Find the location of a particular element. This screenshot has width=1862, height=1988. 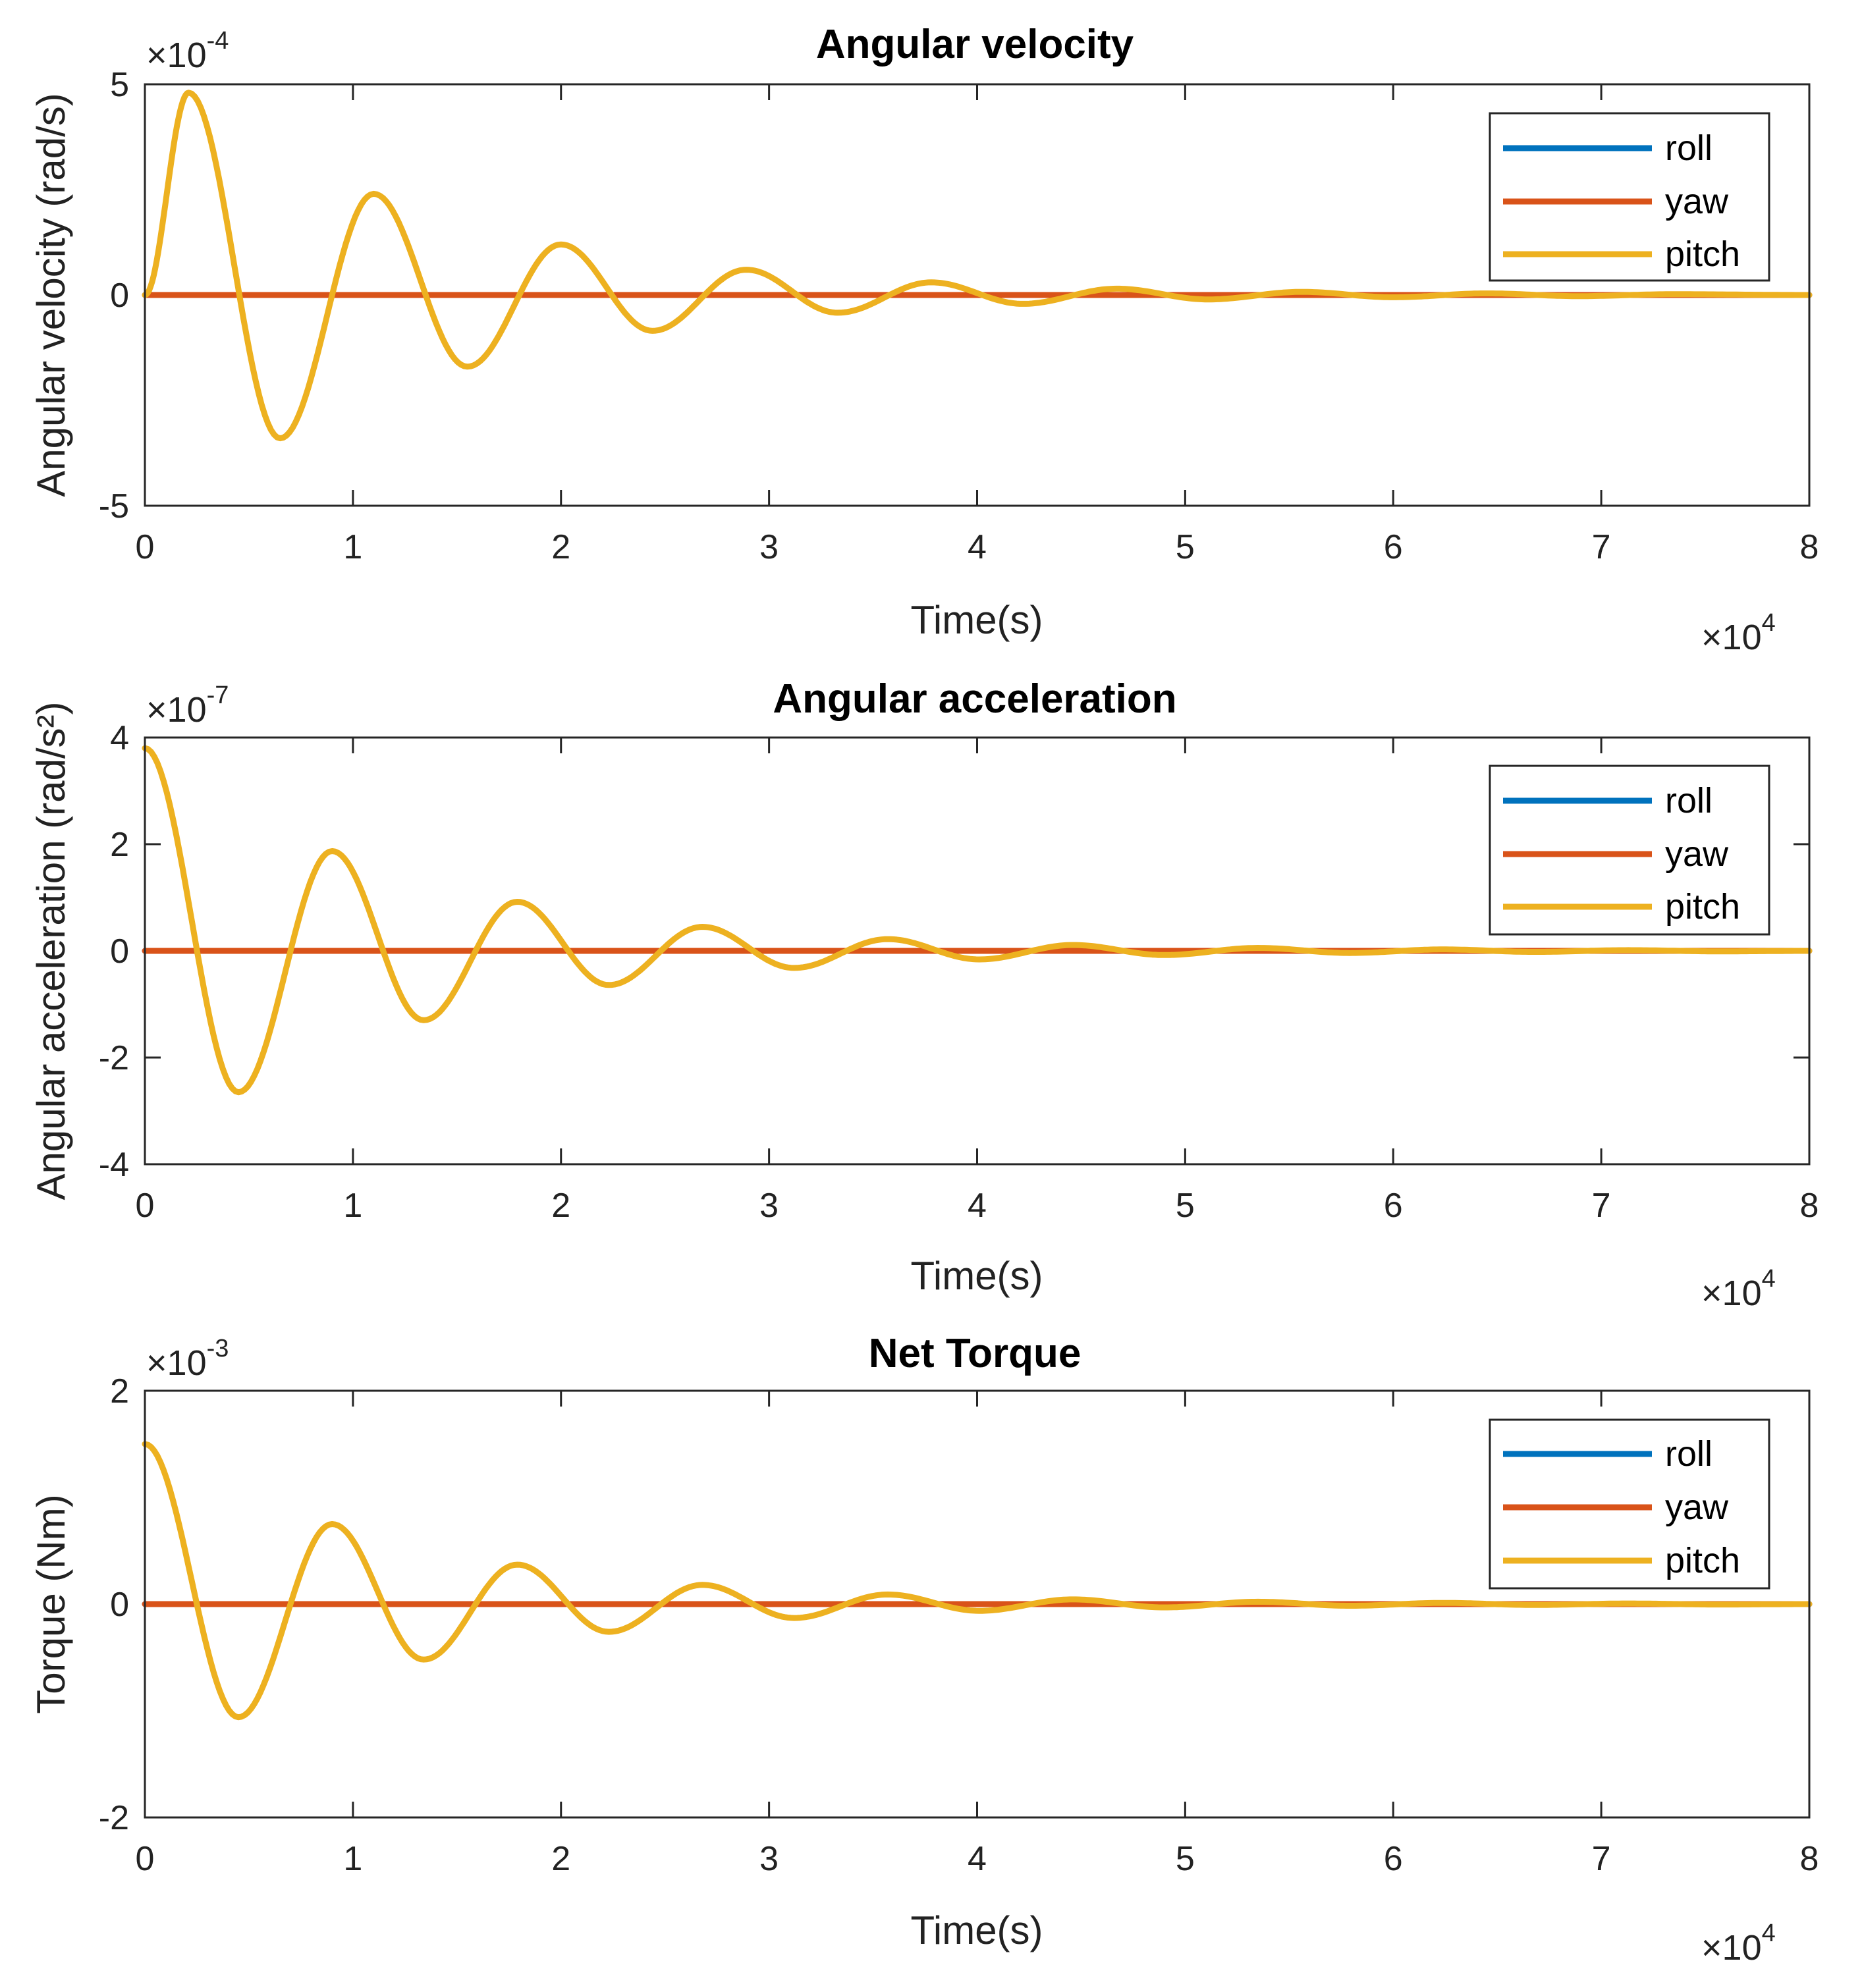

y-axis-label: Angular acceleration (rad/s²) is located at coordinates (51, 950).